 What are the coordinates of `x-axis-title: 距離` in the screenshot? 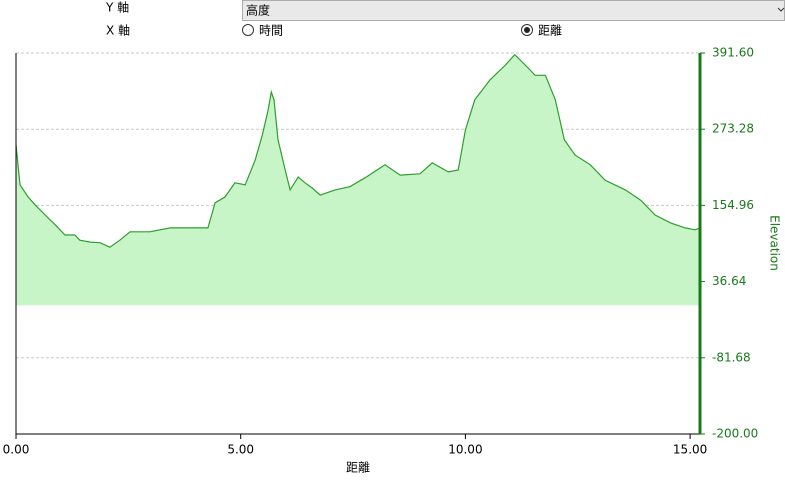 It's located at (358, 468).